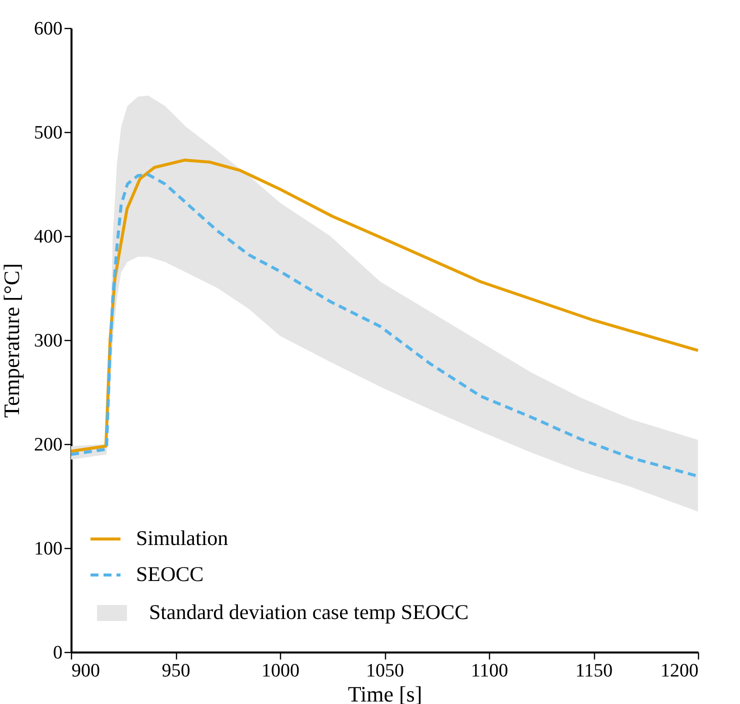 This screenshot has width=740, height=704. Describe the element at coordinates (170, 574) in the screenshot. I see `legend-label: SEOCC` at that location.